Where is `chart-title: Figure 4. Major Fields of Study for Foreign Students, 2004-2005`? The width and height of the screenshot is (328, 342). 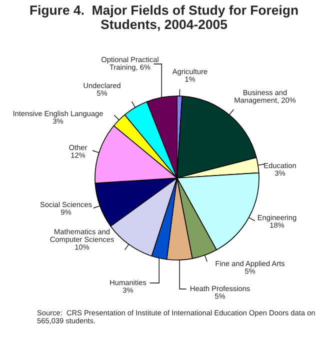 chart-title: Figure 4. Major Fields of Study for Foreign Students, 2004-2005 is located at coordinates (164, 18).